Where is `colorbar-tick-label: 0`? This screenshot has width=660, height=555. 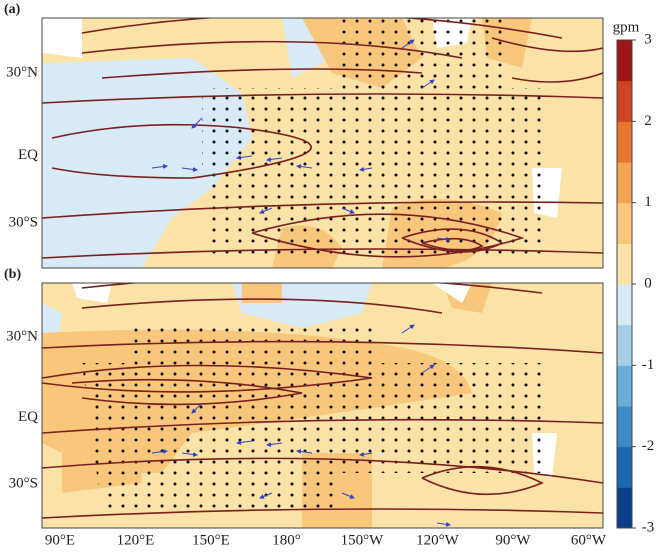 colorbar-tick-label: 0 is located at coordinates (648, 283).